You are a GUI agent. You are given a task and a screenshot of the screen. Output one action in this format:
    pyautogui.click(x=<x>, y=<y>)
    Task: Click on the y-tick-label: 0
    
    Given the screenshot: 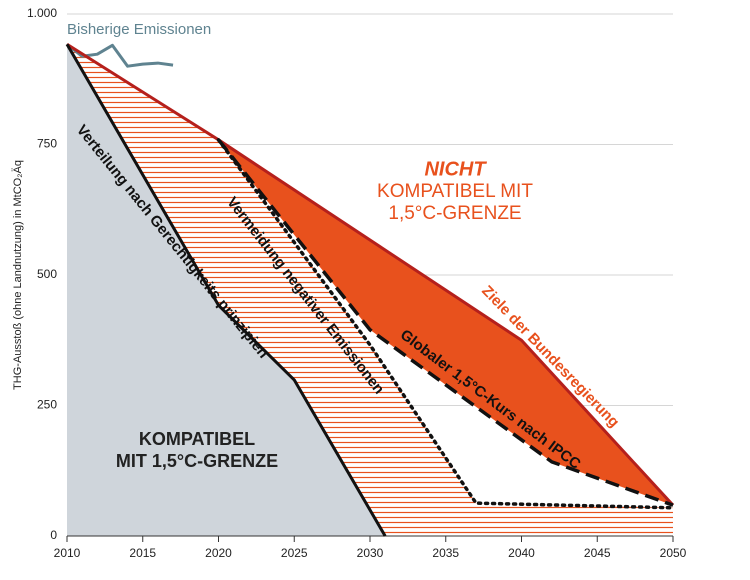 What is the action you would take?
    pyautogui.click(x=53, y=535)
    